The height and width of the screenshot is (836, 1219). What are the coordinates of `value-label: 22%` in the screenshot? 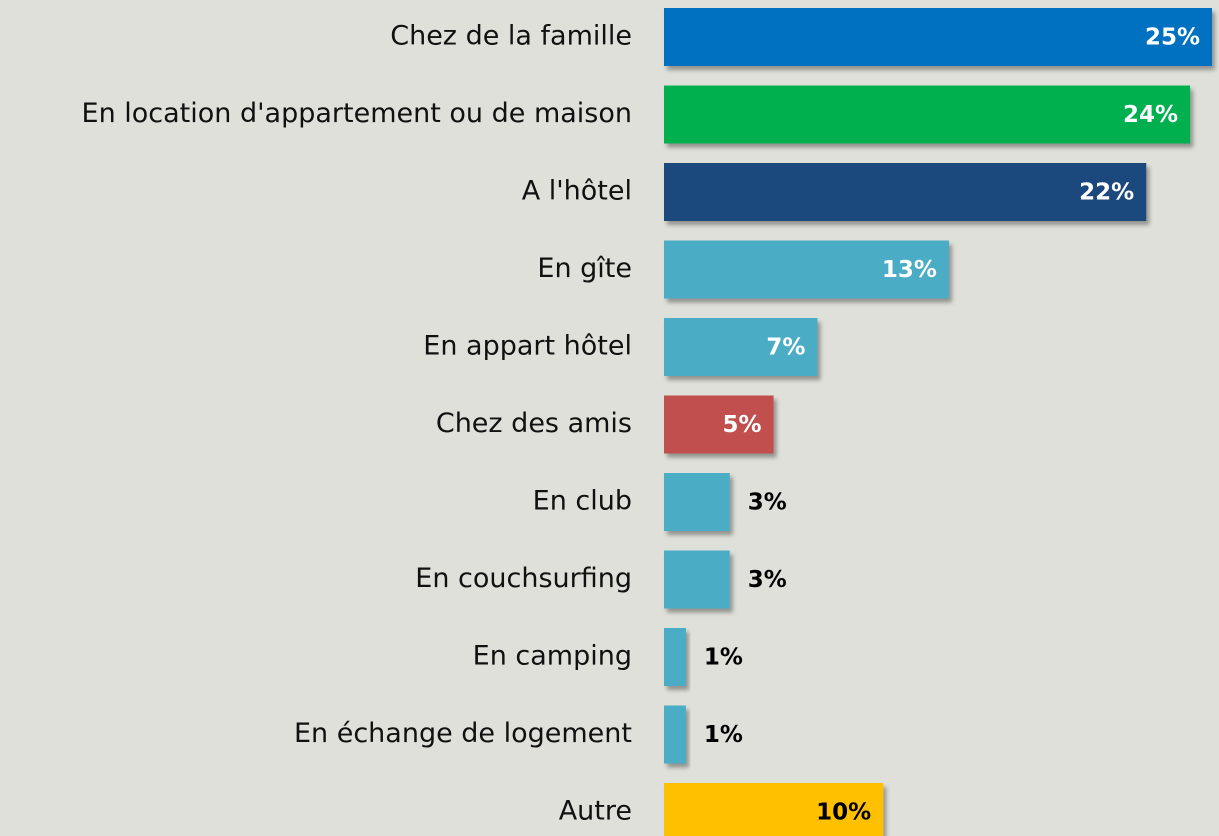 It's located at (1106, 193).